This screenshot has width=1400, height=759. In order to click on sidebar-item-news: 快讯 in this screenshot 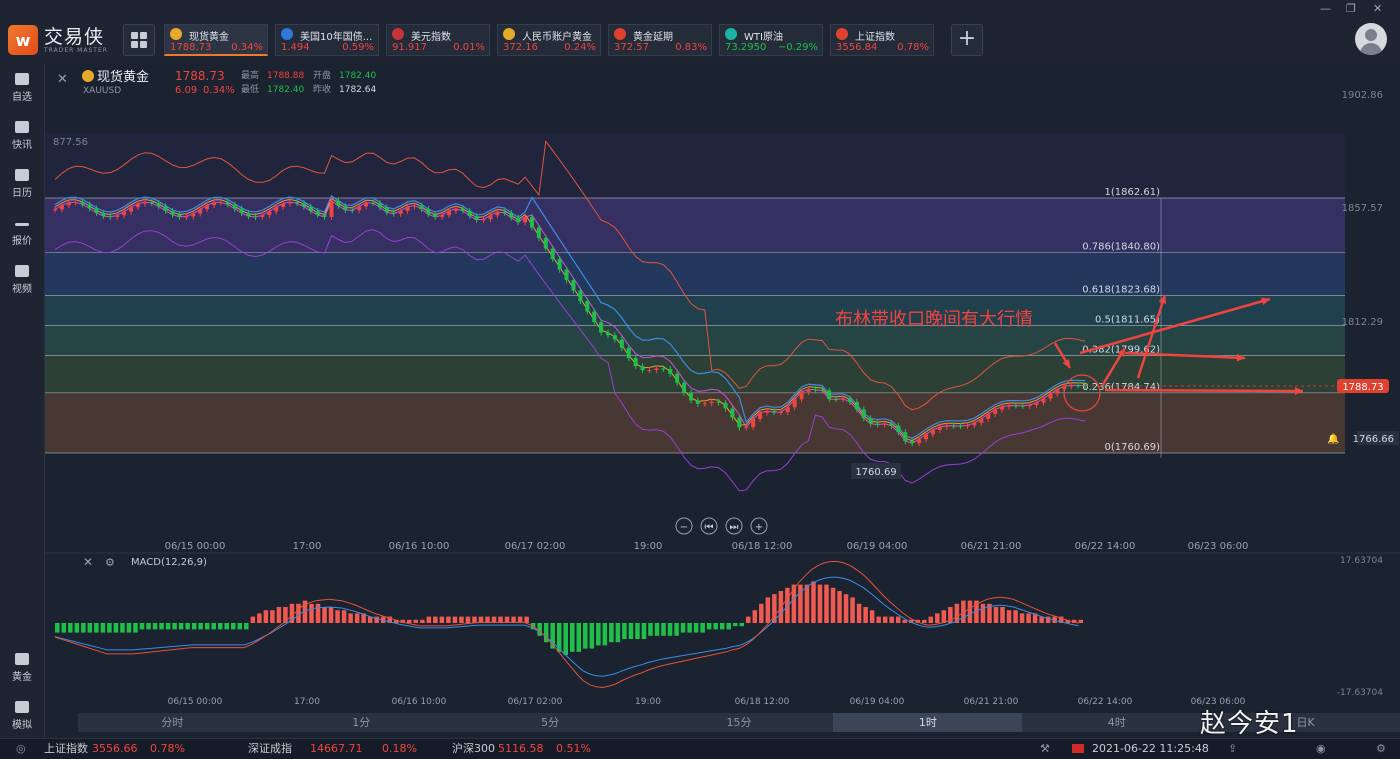, I will do `click(22, 136)`.